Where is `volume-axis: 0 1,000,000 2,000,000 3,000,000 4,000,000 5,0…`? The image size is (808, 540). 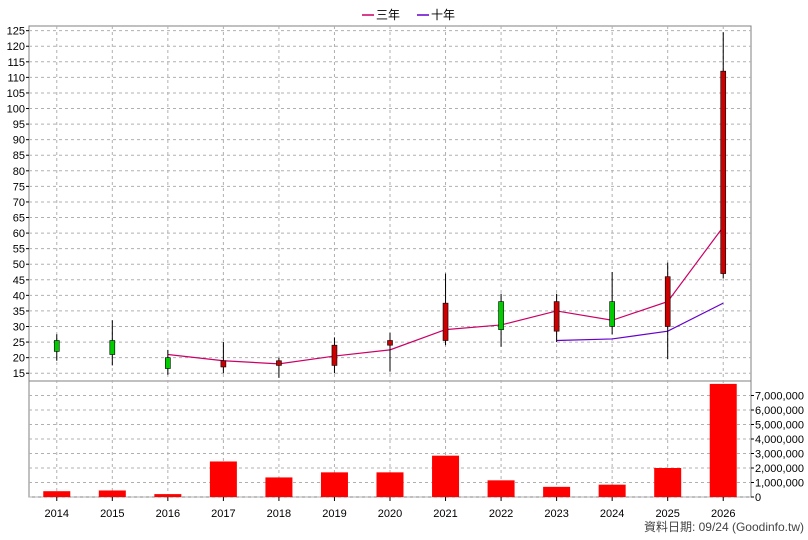
volume-axis: 0 1,000,000 2,000,000 3,000,000 4,000,000 5,0… is located at coordinates (777, 447).